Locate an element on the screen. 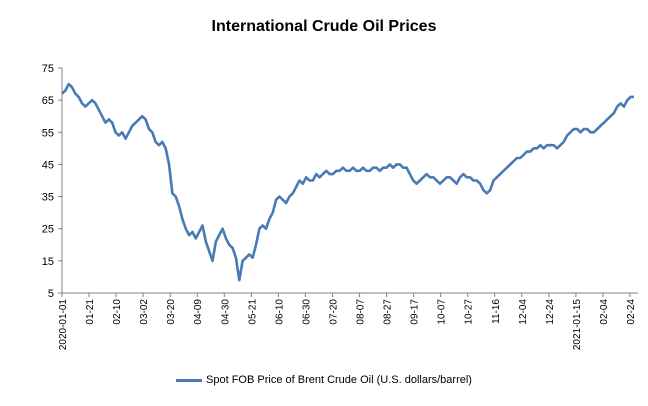 The height and width of the screenshot is (406, 648). x-tick-label: 08-07 is located at coordinates (361, 312).